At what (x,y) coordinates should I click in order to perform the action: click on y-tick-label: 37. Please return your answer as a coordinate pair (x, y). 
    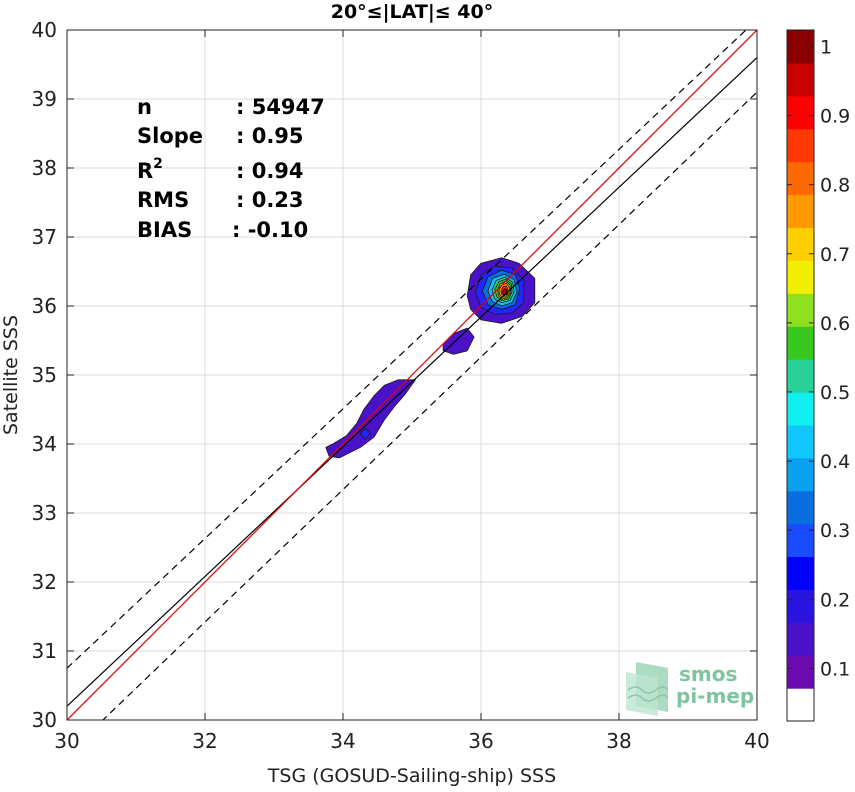
    Looking at the image, I should click on (44, 237).